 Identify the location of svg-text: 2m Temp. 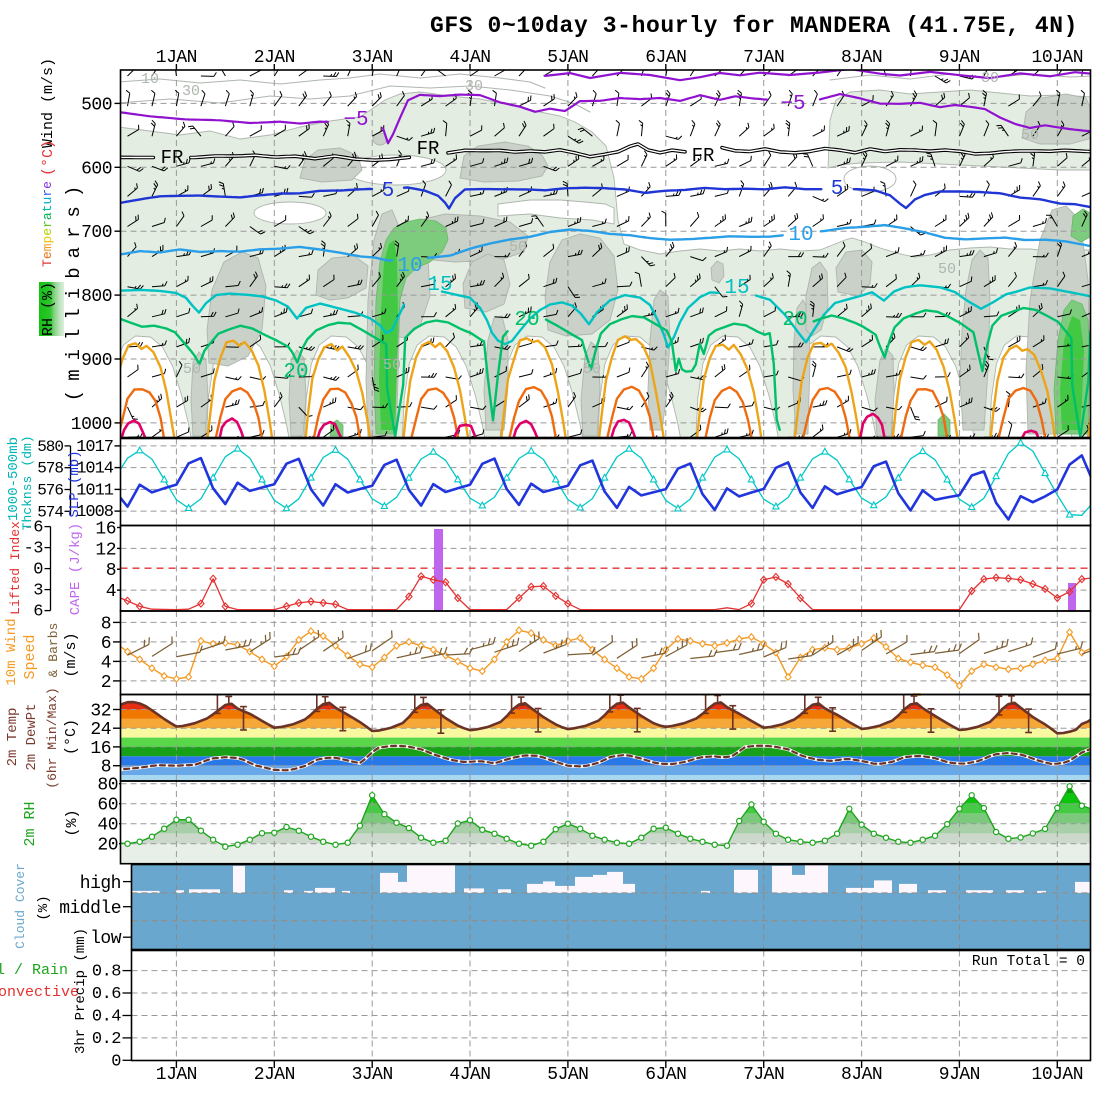
(13, 737).